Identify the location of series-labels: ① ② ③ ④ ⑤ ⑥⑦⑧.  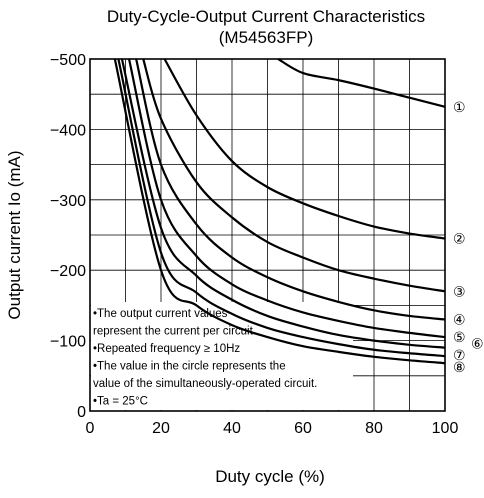
(468, 238).